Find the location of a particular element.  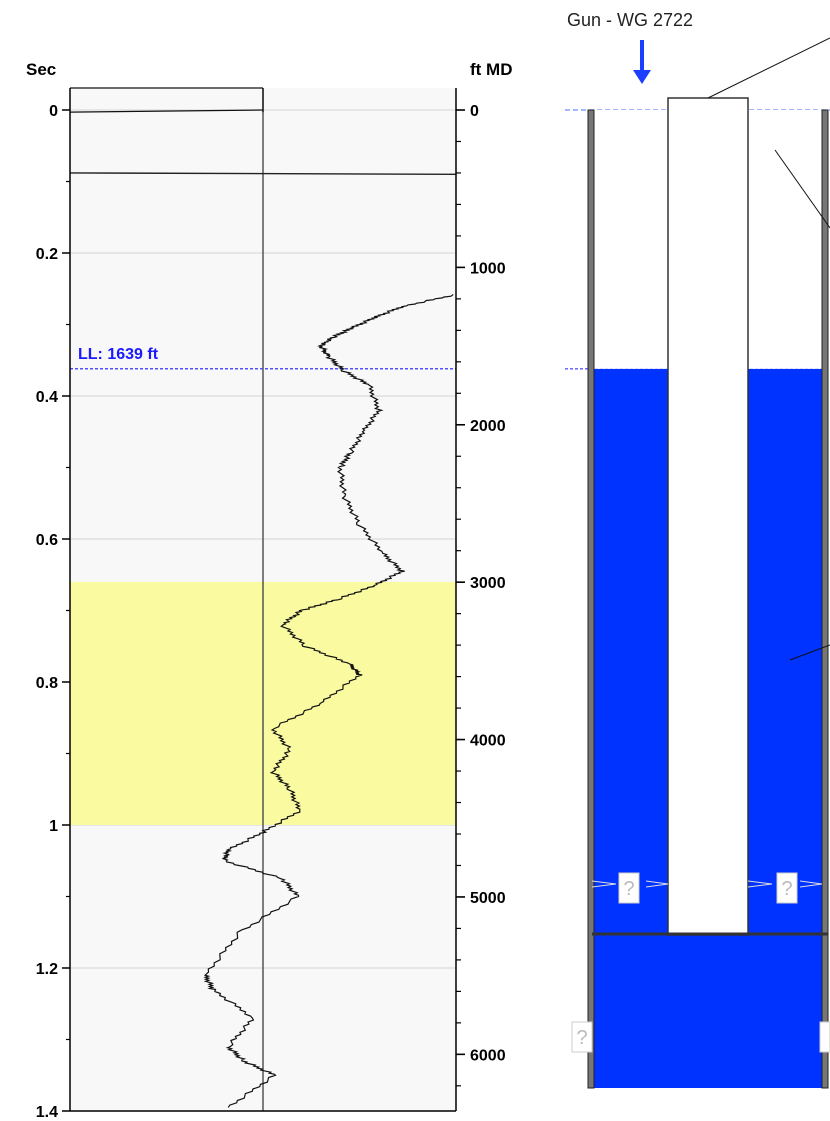

casing-wall-right is located at coordinates (825, 599).